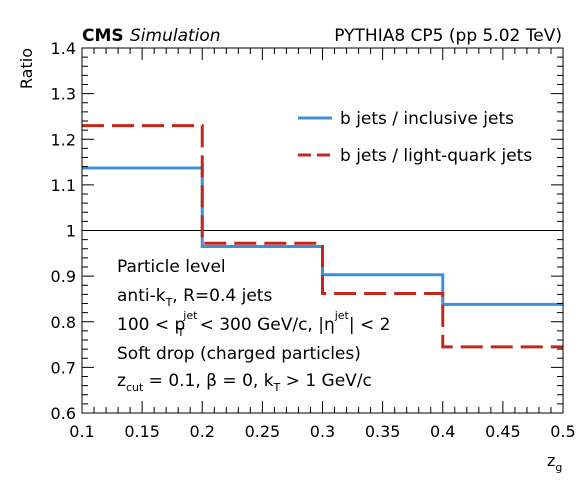 The image size is (580, 494). Describe the element at coordinates (427, 119) in the screenshot. I see `legend-label-inclusive: b jets / inclusive jets` at that location.